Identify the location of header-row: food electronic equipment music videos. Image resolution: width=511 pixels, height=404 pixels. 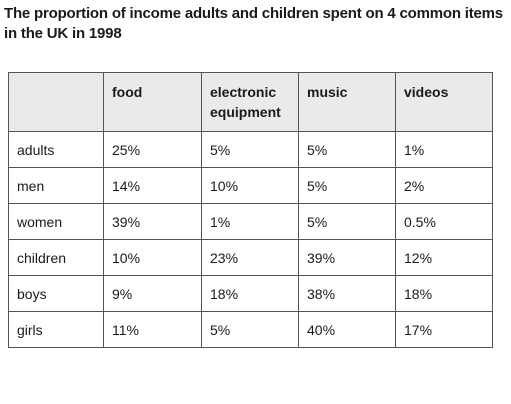
(250, 102).